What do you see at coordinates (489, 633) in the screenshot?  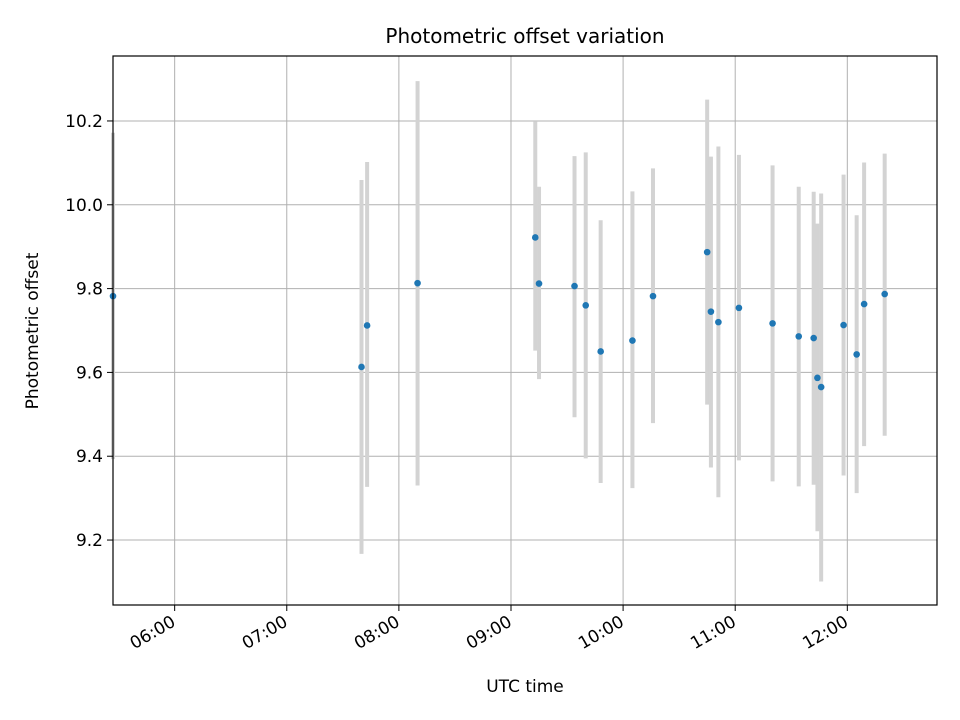 I see `x-tick-label: 09:00` at bounding box center [489, 633].